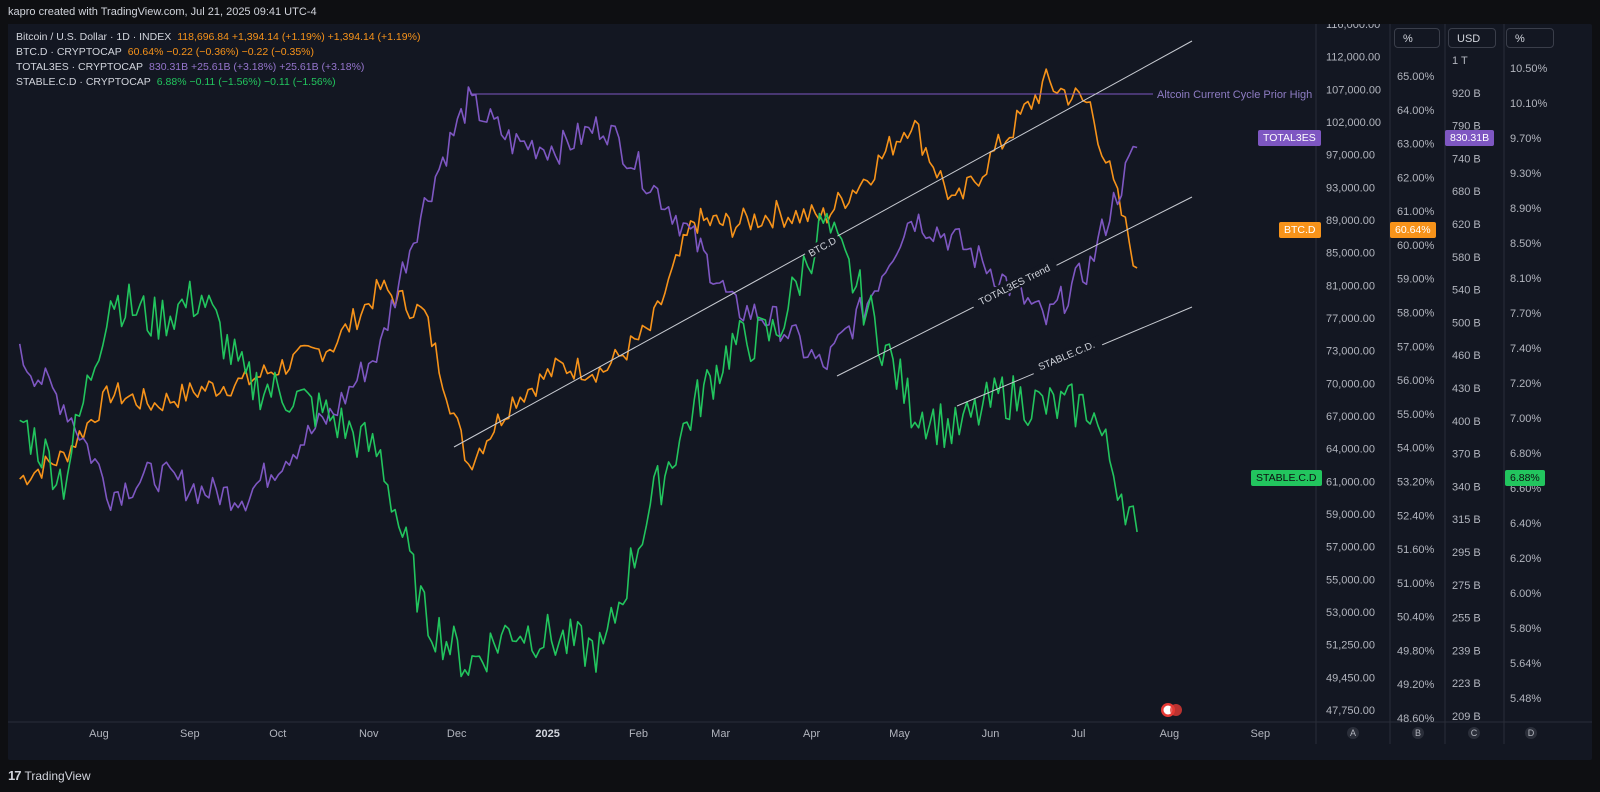  Describe the element at coordinates (457, 734) in the screenshot. I see `time-tick-label: Dec` at that location.